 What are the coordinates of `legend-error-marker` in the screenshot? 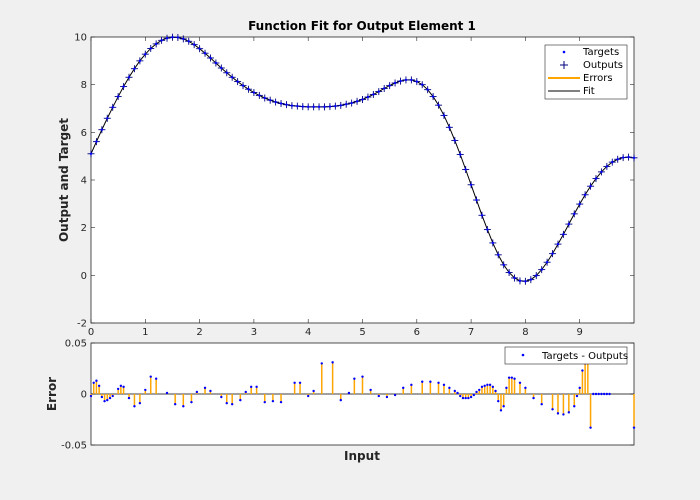 It's located at (523, 355).